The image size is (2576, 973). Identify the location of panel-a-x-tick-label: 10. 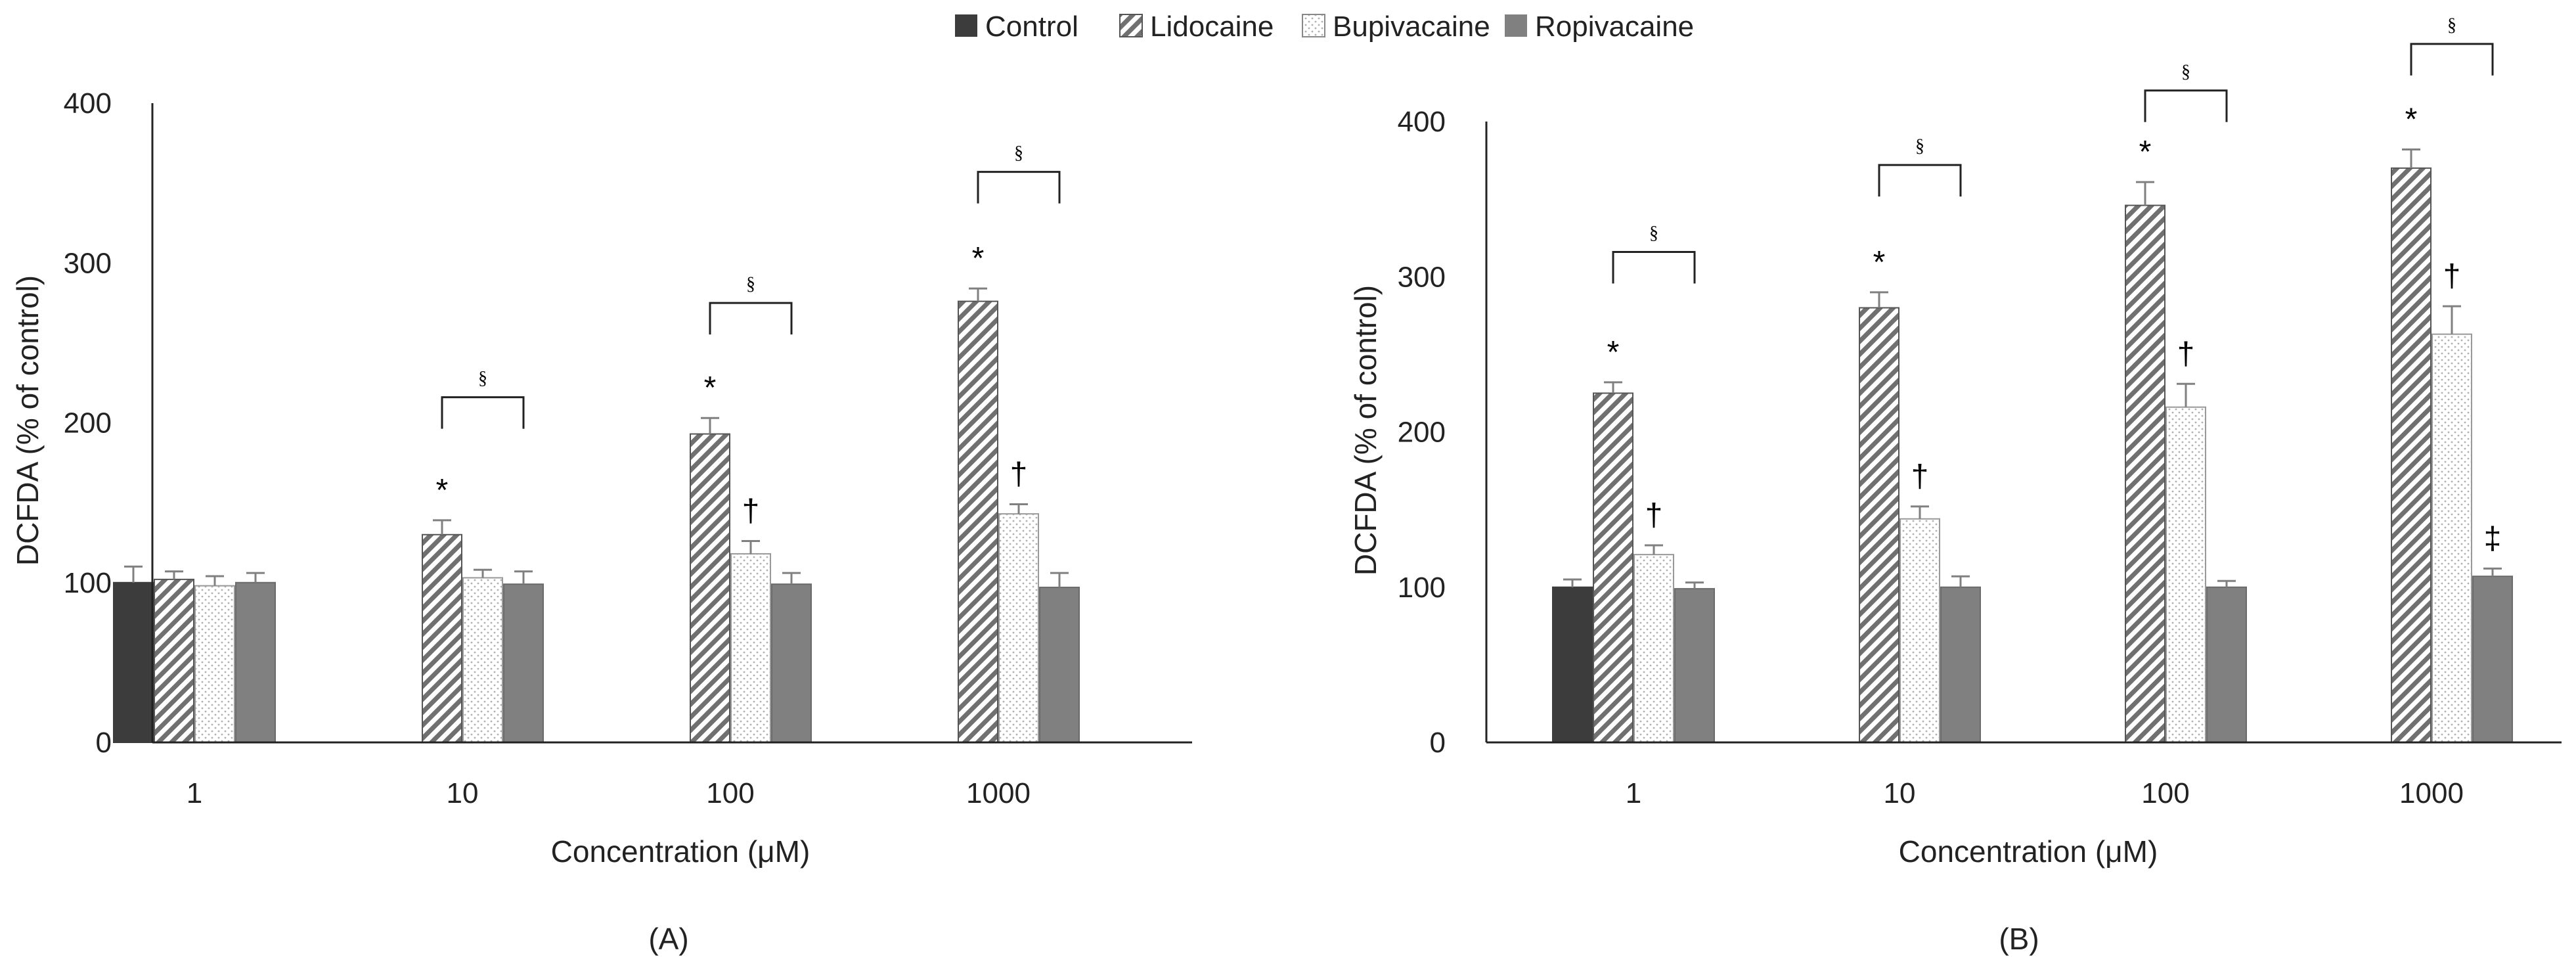
(463, 793).